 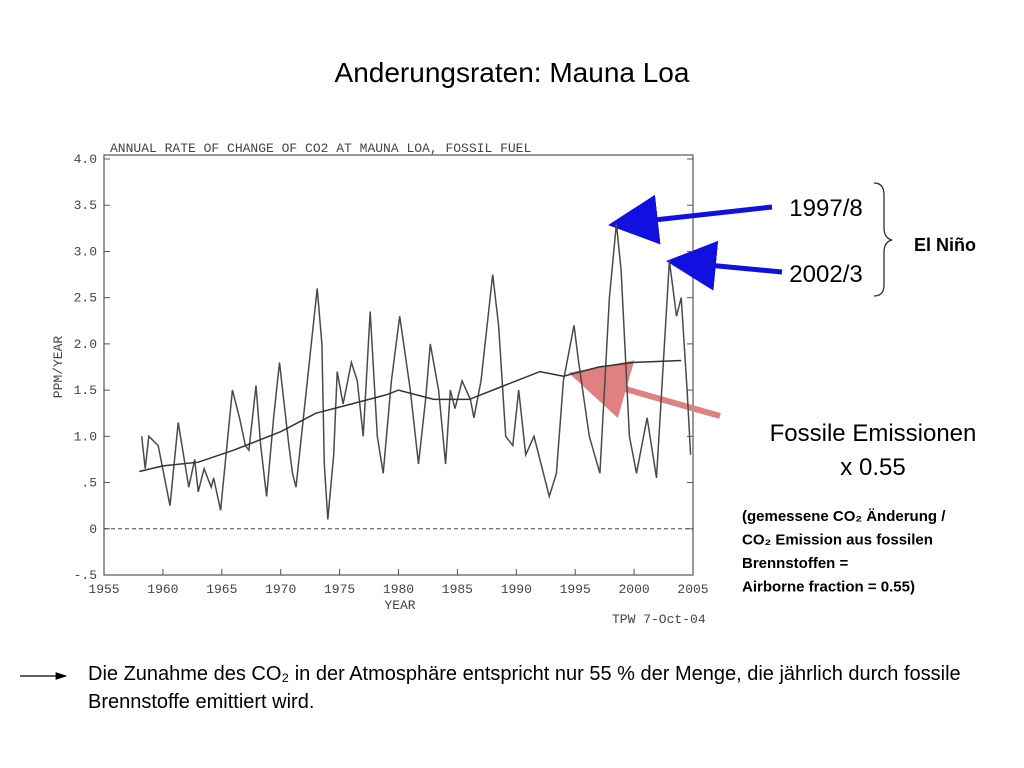 I want to click on label-2002: 2002/3, so click(x=825, y=274).